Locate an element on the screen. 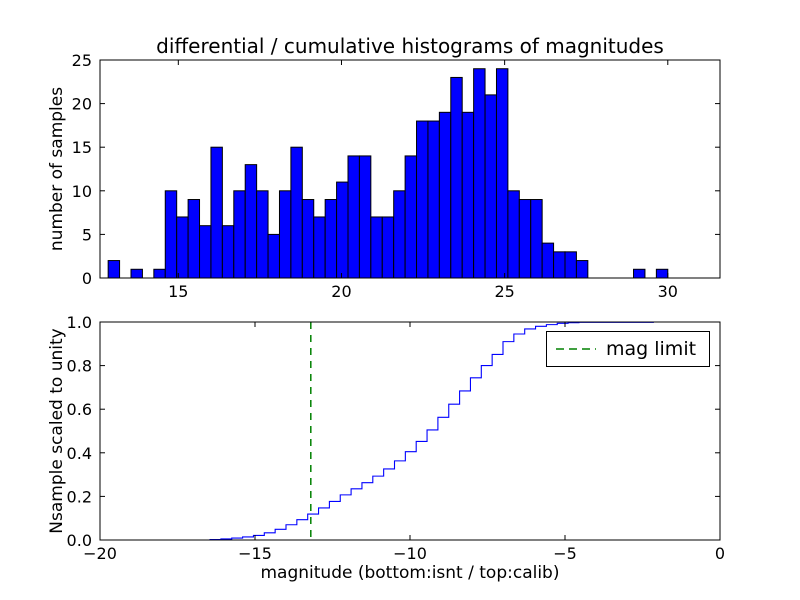  top-x-tick-label: 30 is located at coordinates (668, 291).